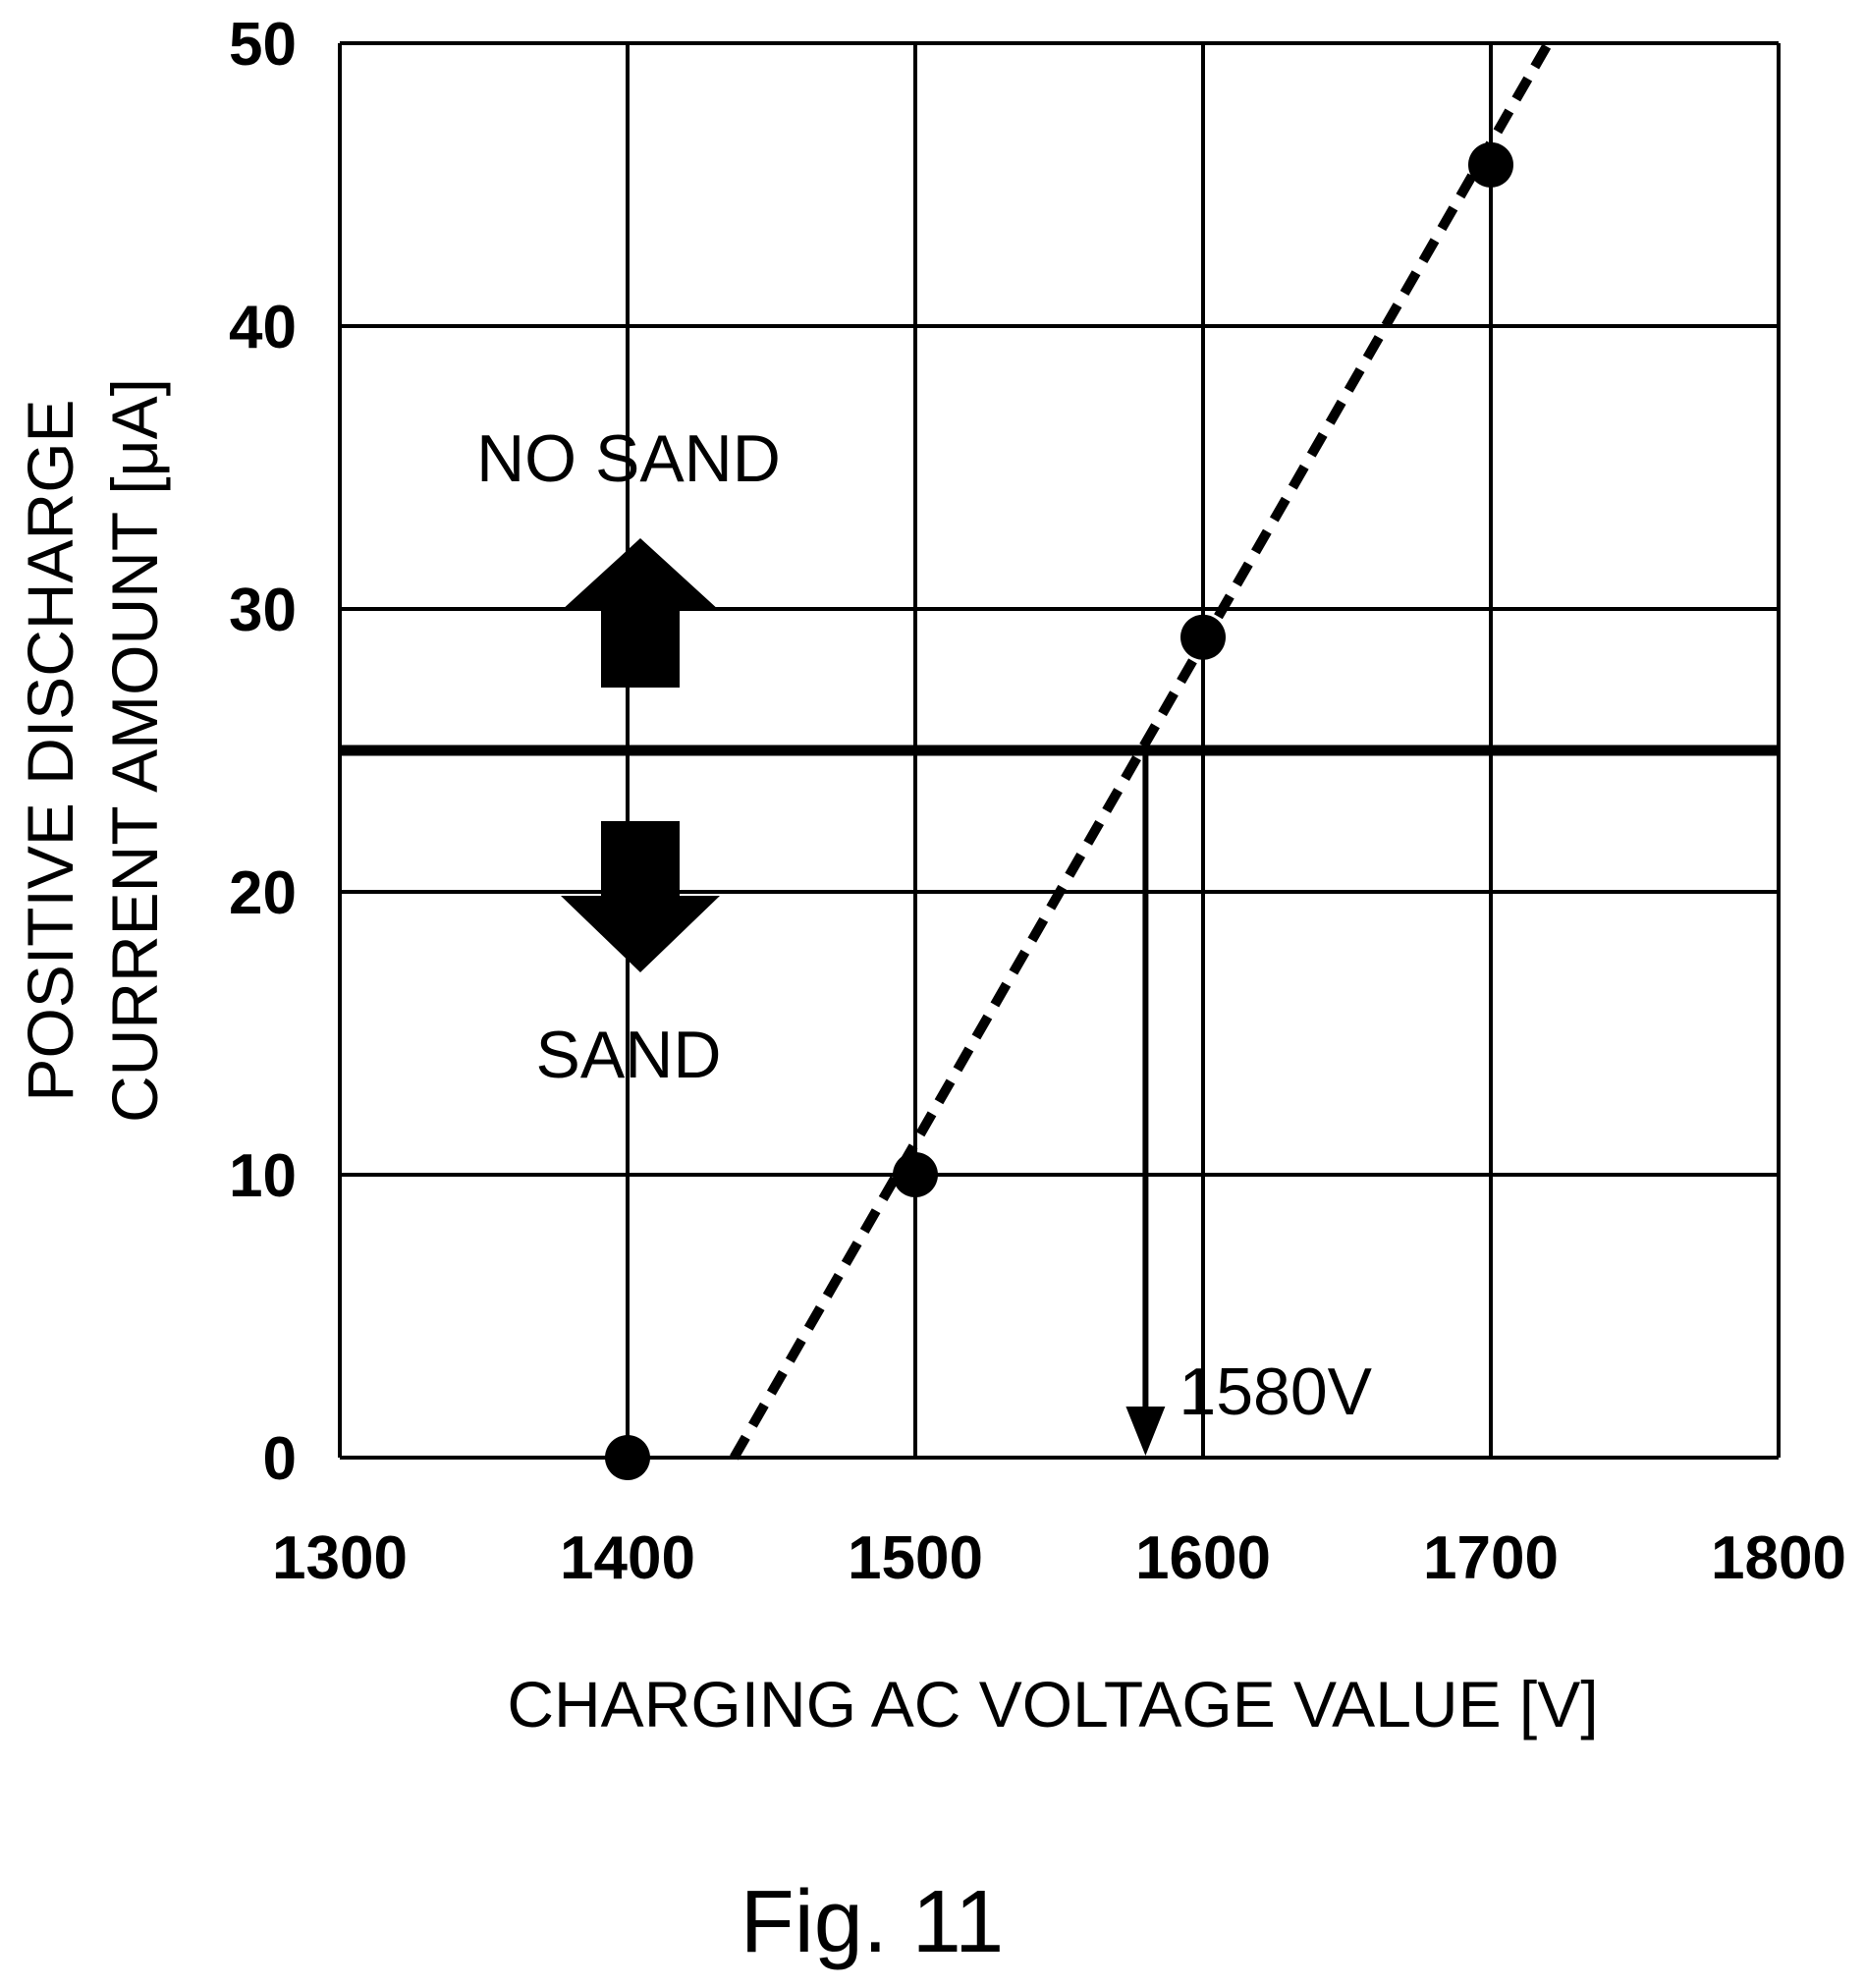 The image size is (1865, 1988). Describe the element at coordinates (640, 613) in the screenshot. I see `up-arrow` at that location.